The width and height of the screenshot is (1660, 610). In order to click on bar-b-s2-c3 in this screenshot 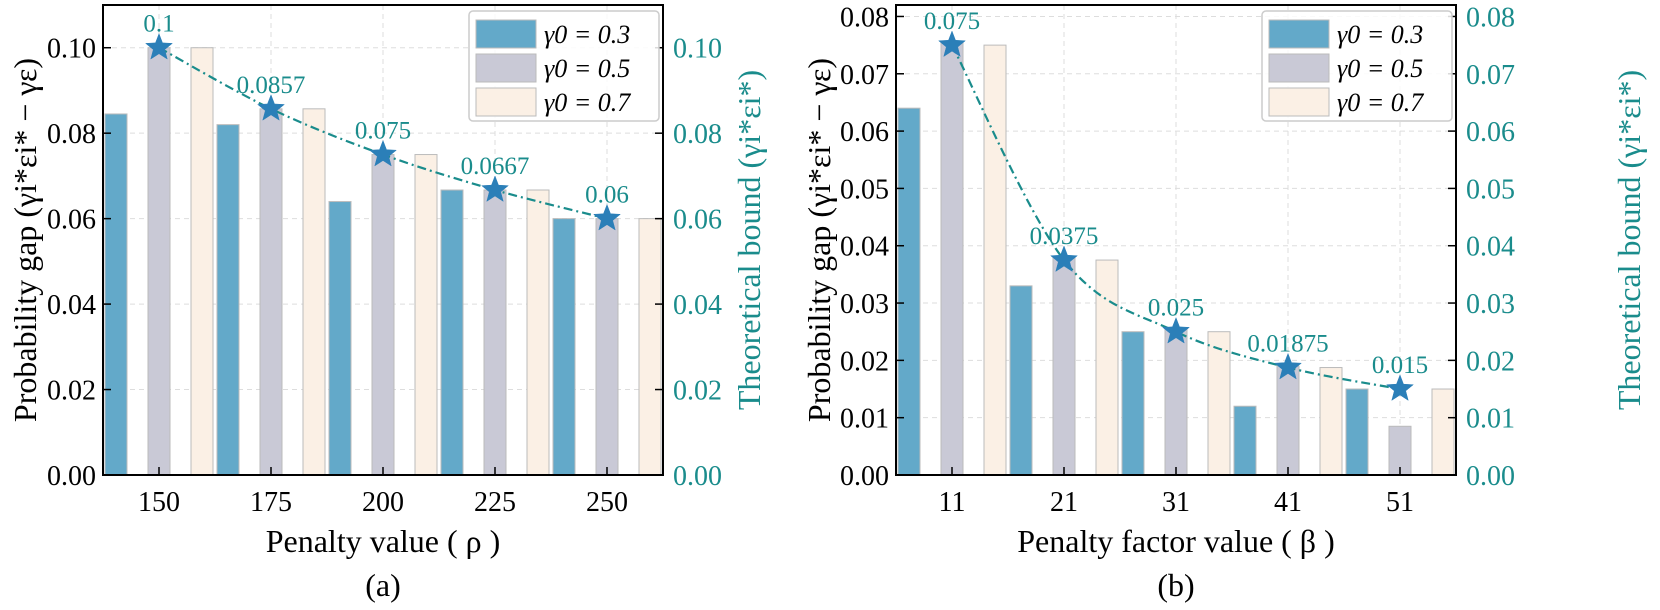, I will do `click(1331, 421)`.